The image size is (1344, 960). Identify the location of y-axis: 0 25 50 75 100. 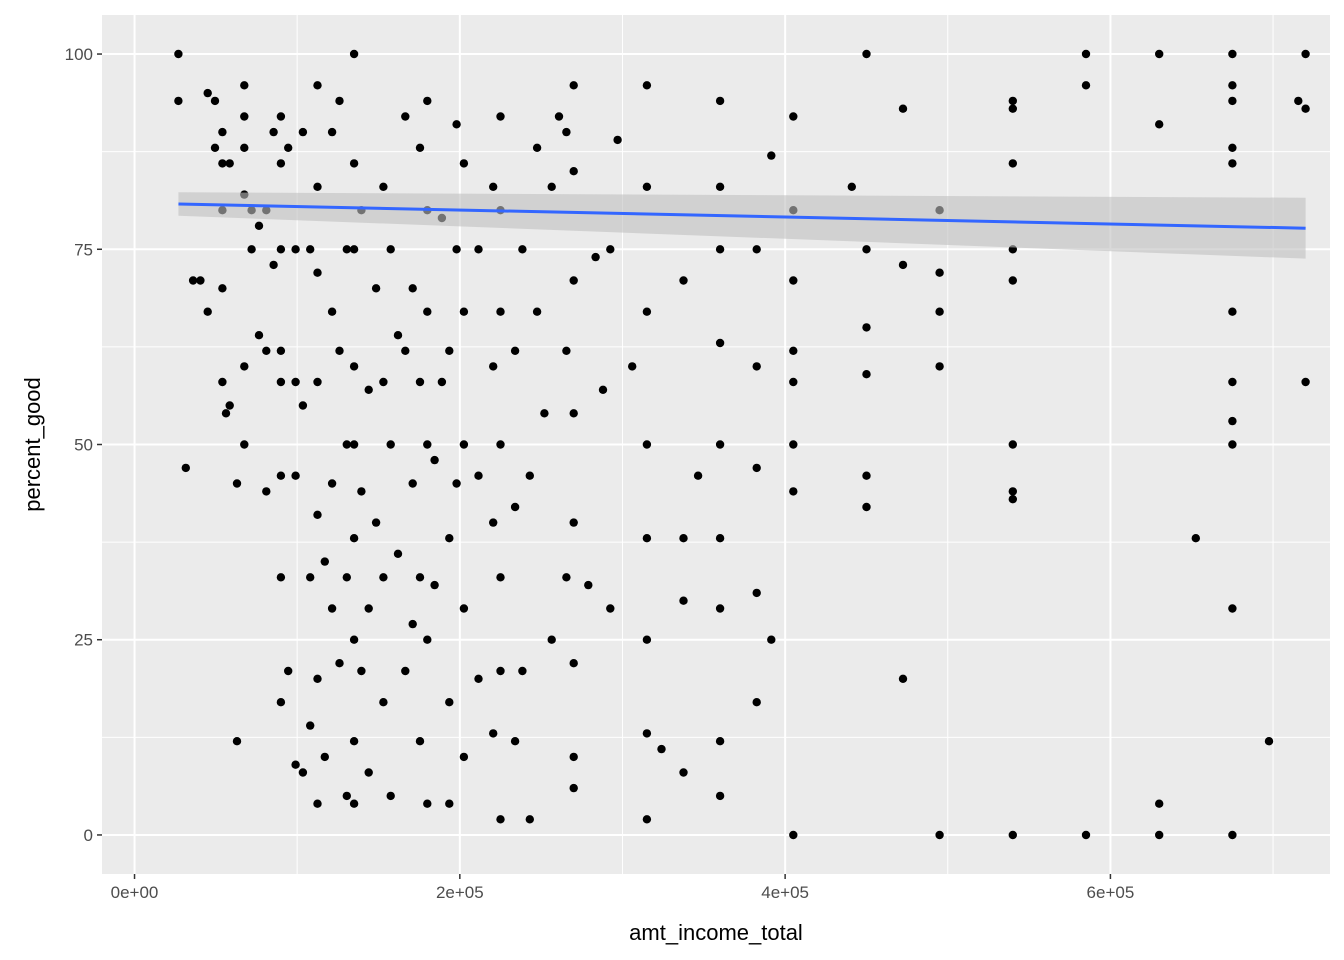
(83, 445).